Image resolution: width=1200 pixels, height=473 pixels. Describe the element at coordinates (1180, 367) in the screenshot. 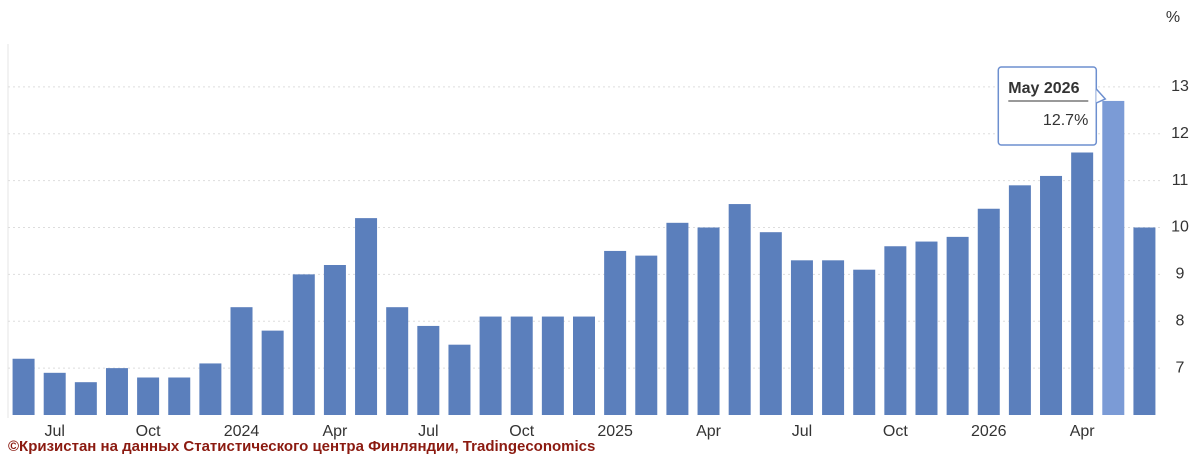

I see `y-tick-label: 7` at that location.